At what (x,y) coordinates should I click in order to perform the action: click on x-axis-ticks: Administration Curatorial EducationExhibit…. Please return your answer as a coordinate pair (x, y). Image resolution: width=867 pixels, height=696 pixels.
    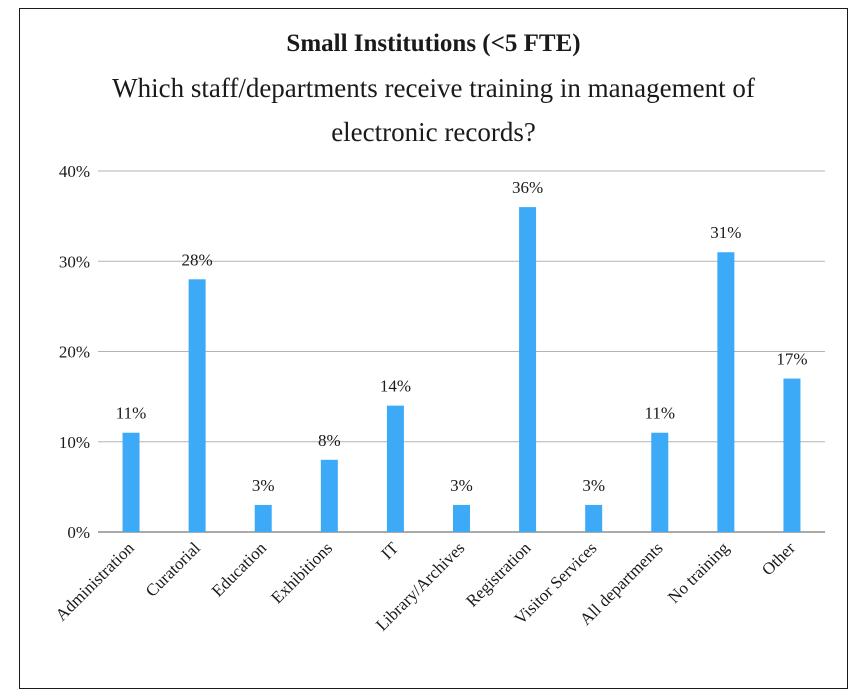
    Looking at the image, I should click on (425, 586).